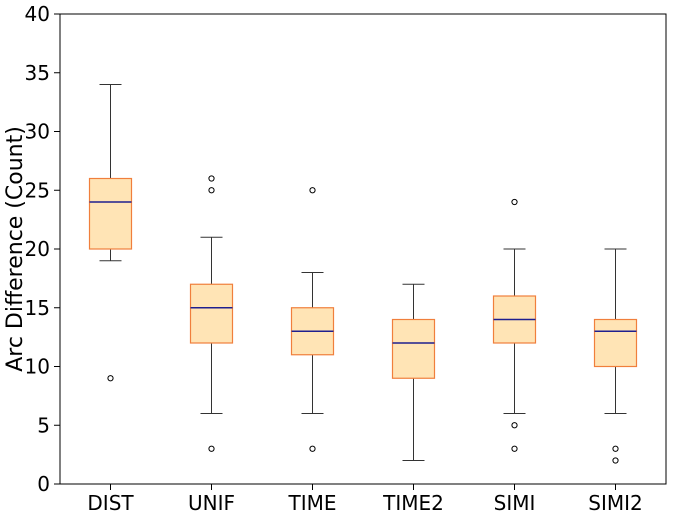 The image size is (674, 516). I want to click on y-tick-label: 15, so click(37, 308).